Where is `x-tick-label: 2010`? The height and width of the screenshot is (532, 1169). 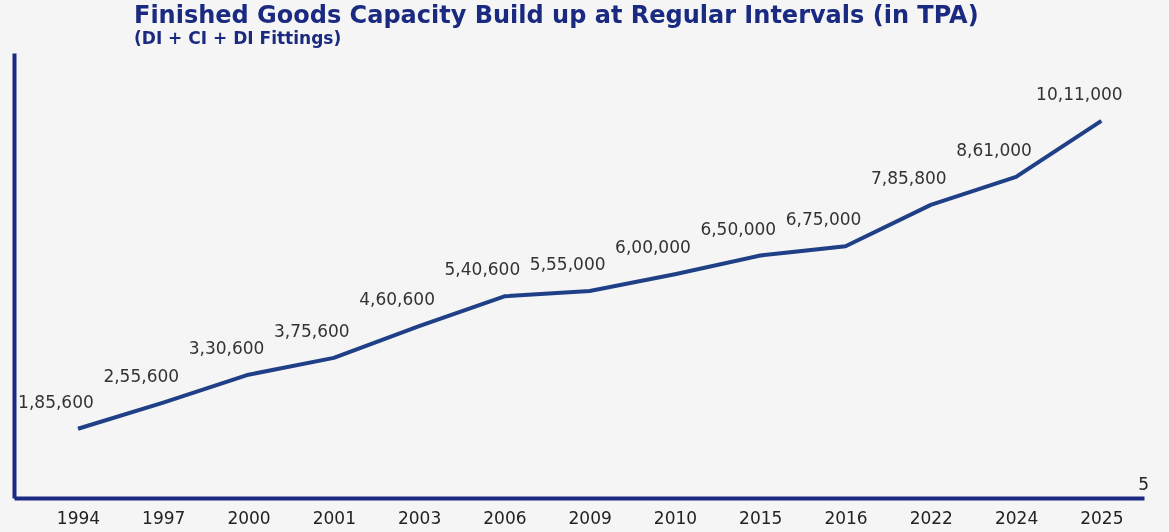
x-tick-label: 2010 is located at coordinates (675, 517).